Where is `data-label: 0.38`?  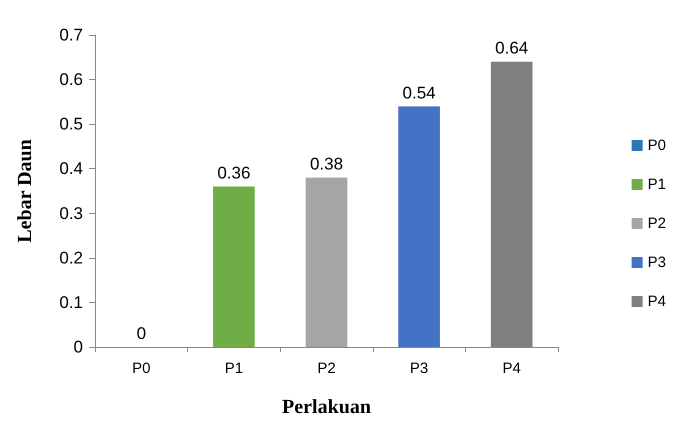 data-label: 0.38 is located at coordinates (327, 164).